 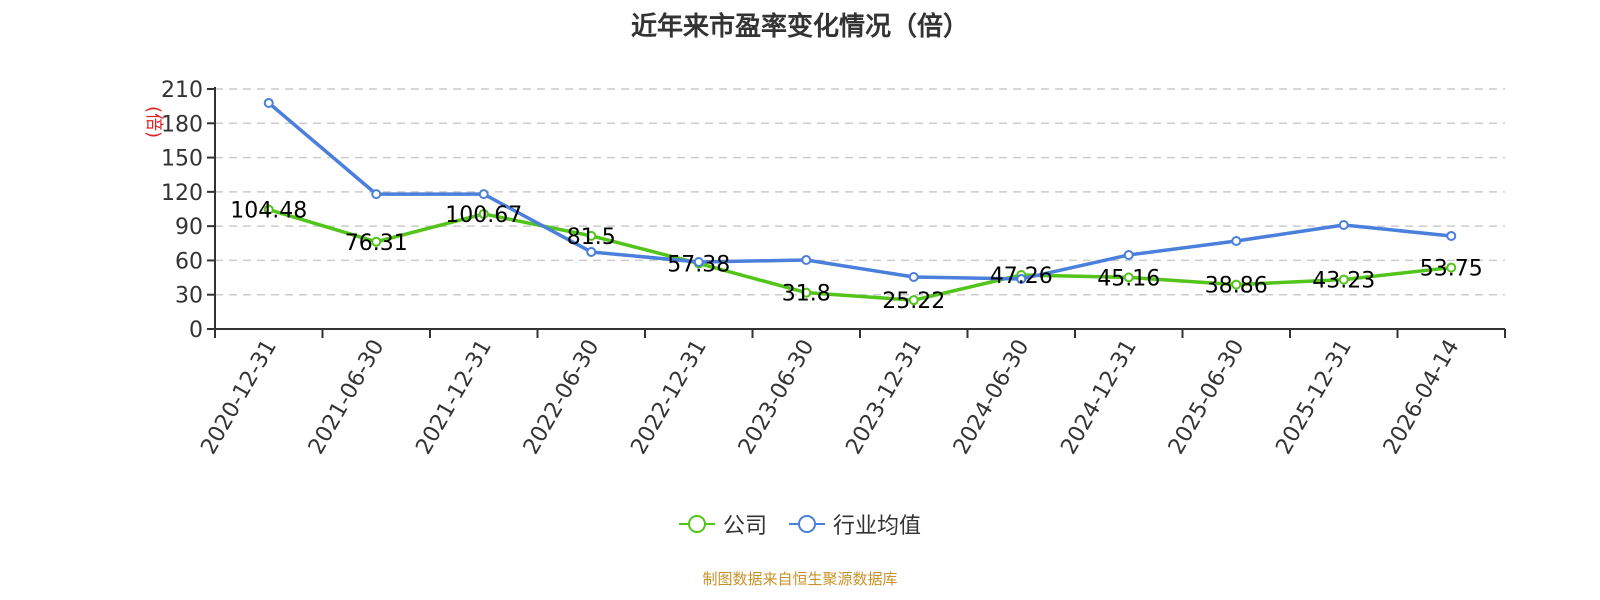 What do you see at coordinates (153, 122) in the screenshot?
I see `y-axis-name: (倍)` at bounding box center [153, 122].